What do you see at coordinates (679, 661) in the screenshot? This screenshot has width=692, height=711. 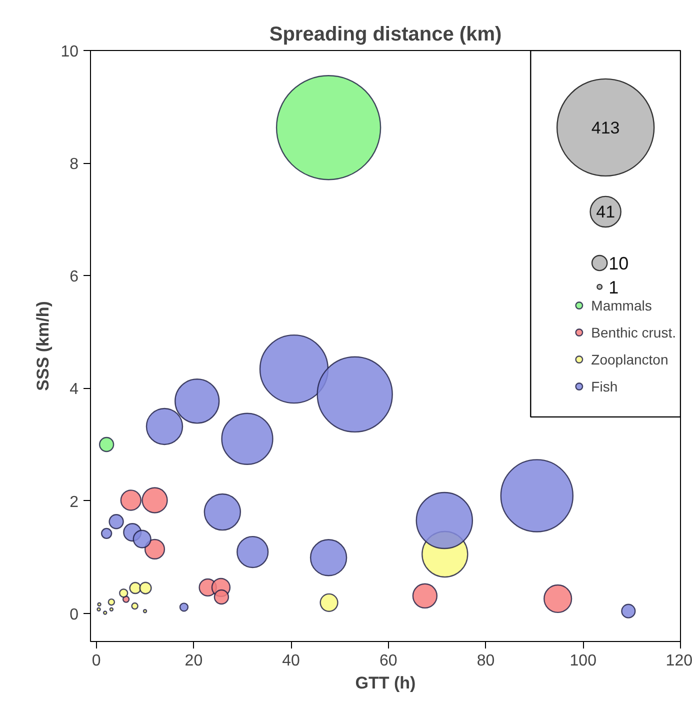 I see `x-tick-label: 120` at bounding box center [679, 661].